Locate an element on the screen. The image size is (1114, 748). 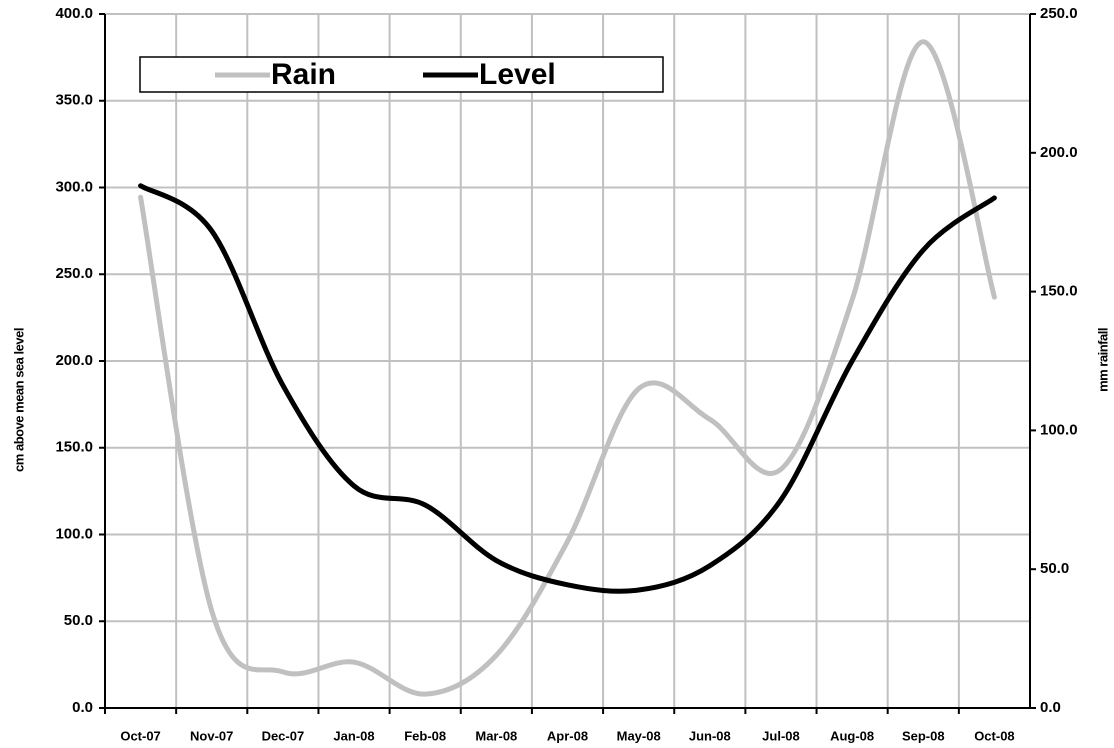
x-tick-label: Oct-08 is located at coordinates (994, 735).